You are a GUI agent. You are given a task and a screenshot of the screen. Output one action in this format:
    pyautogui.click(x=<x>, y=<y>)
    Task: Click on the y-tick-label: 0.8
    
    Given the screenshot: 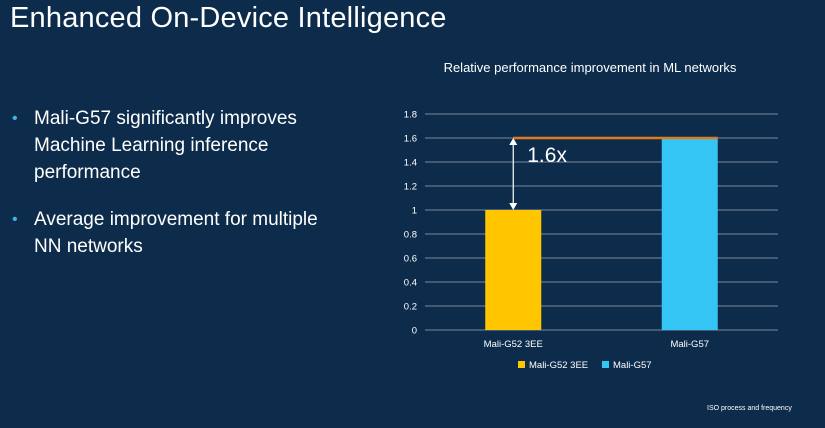 What is the action you would take?
    pyautogui.click(x=410, y=235)
    